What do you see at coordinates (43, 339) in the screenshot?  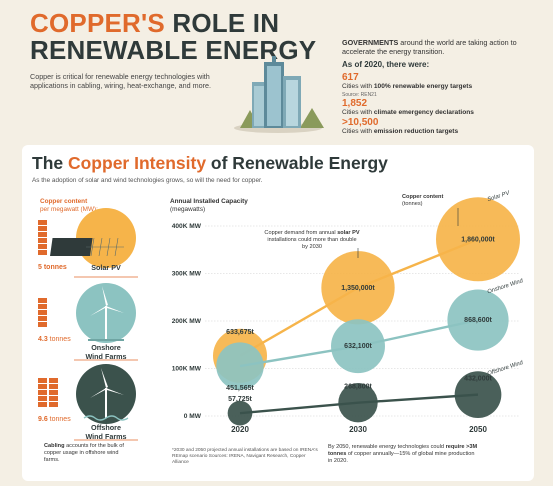 I see `onshore-tonnes-value: 4.3` at bounding box center [43, 339].